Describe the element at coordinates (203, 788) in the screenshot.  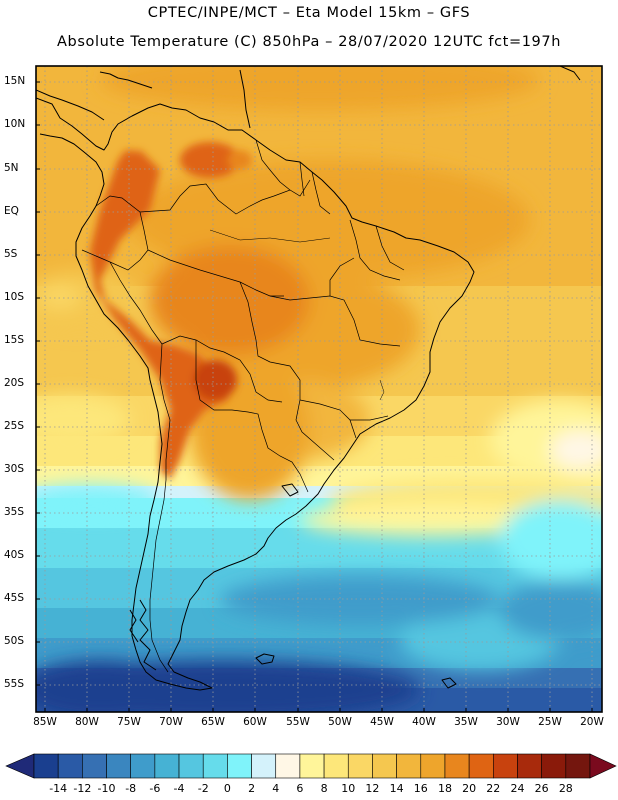
I see `colorbar-tick-label: -2` at that location.